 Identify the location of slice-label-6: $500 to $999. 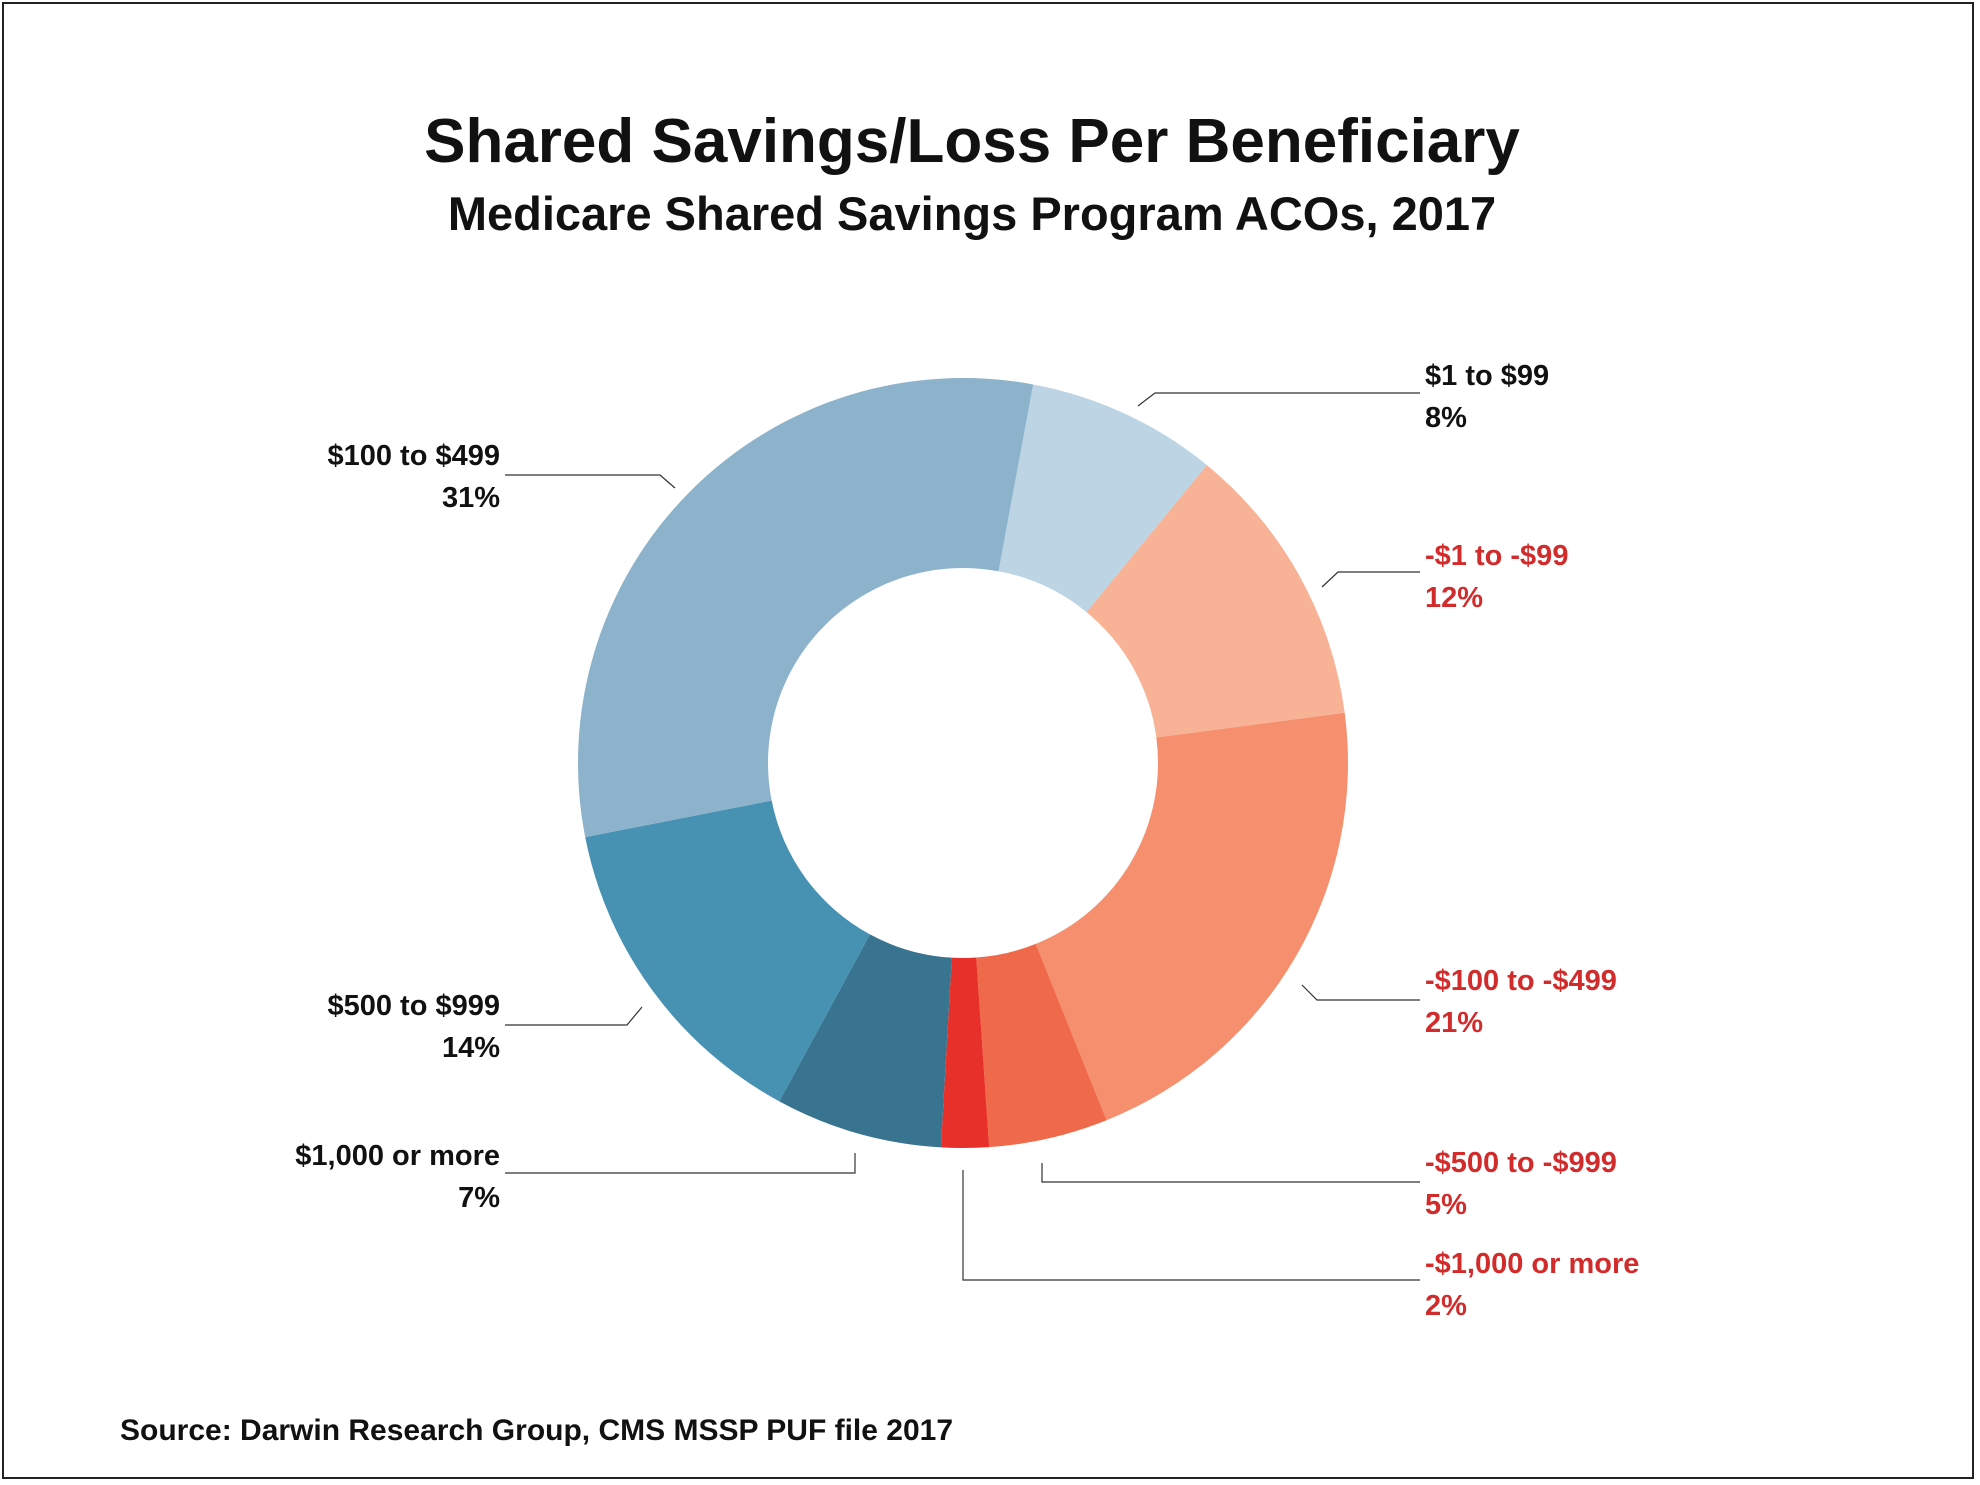
(413, 1006).